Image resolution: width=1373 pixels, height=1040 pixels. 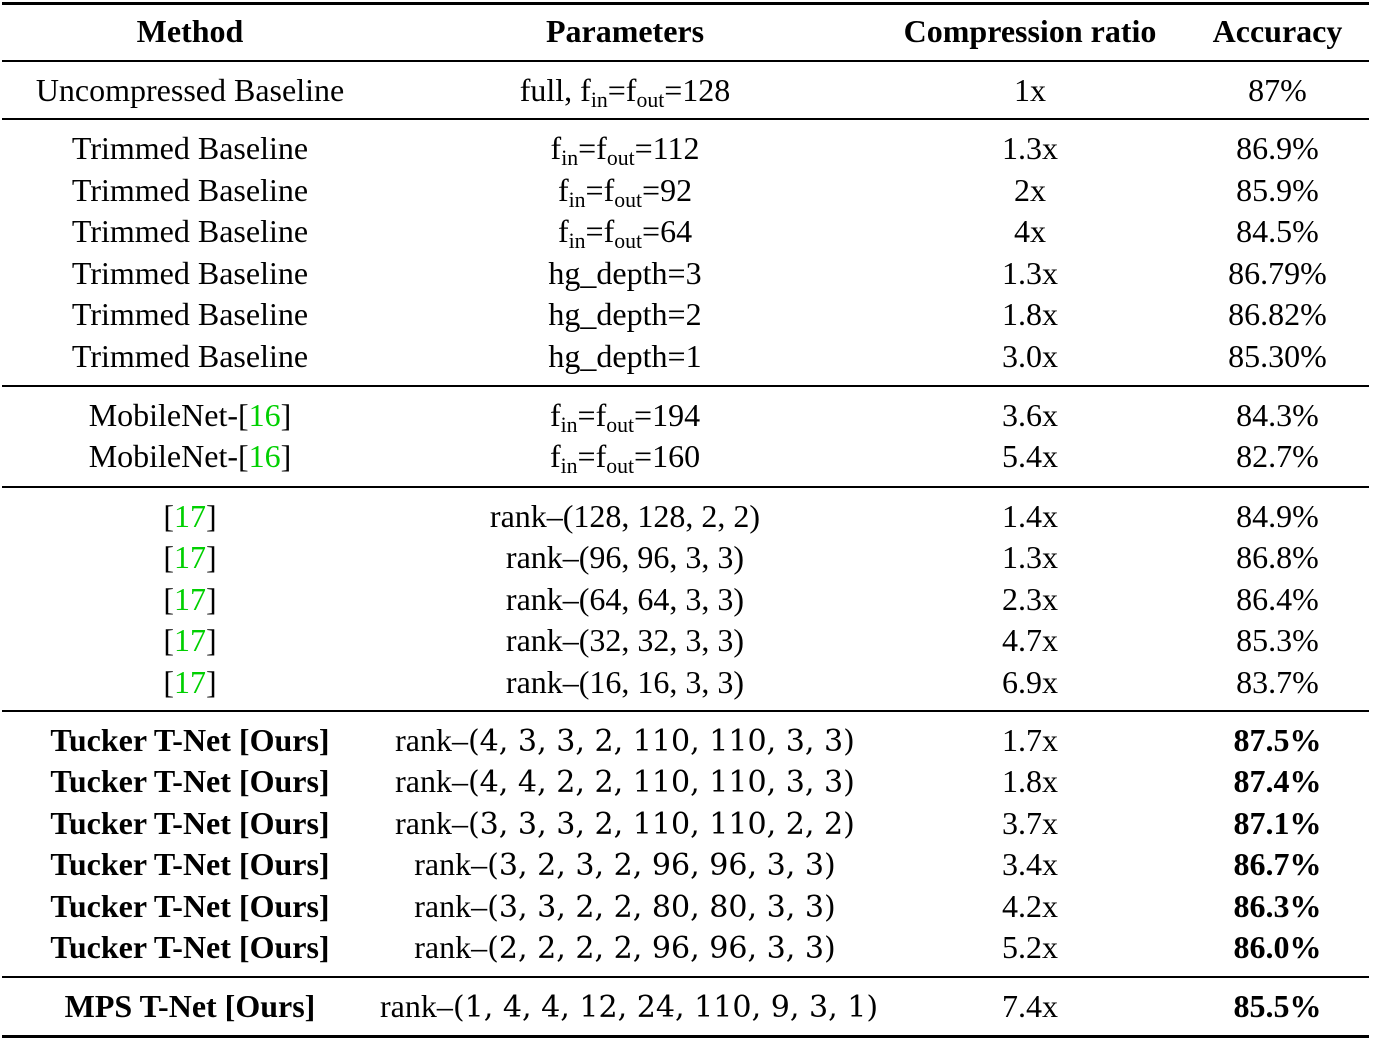 What do you see at coordinates (685, 3) in the screenshot?
I see `top-rule` at bounding box center [685, 3].